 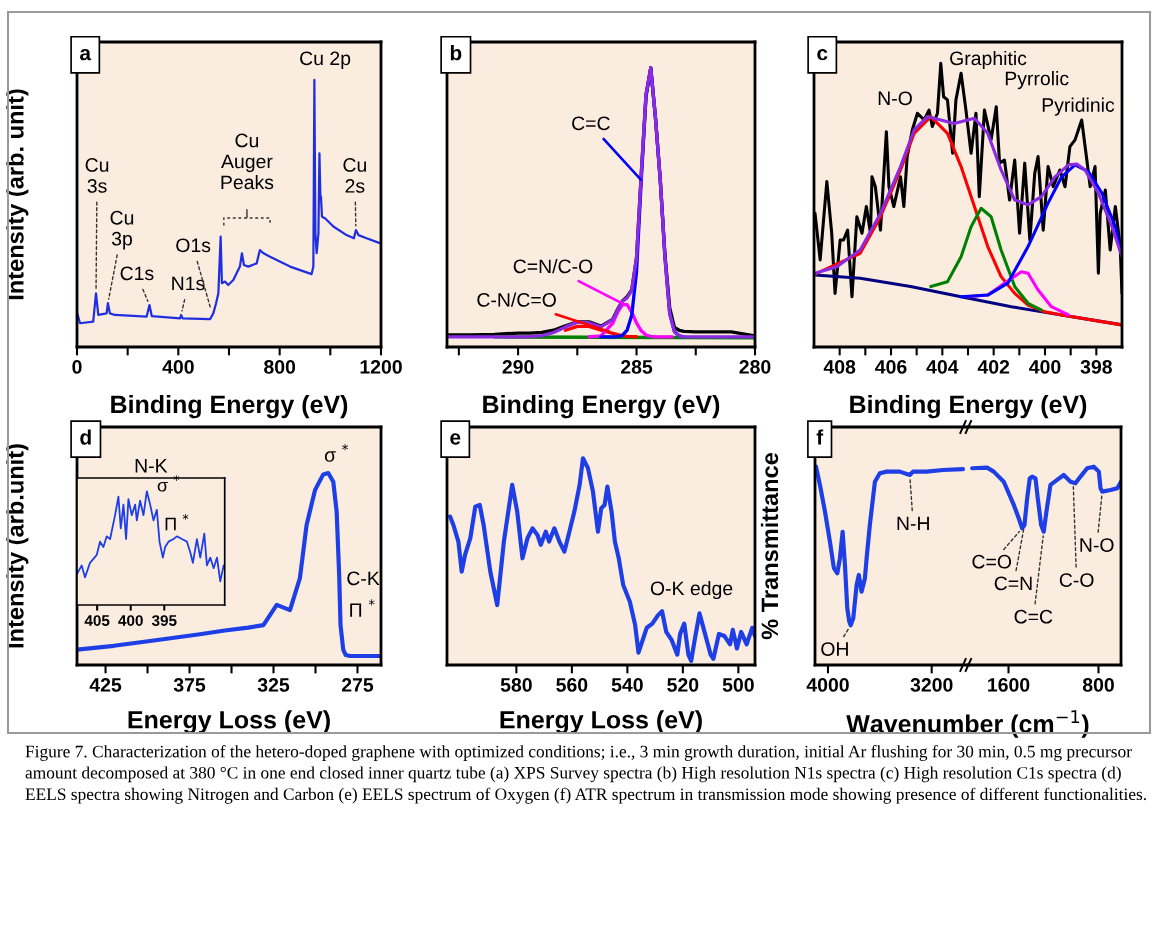 I want to click on annotation: C-N/C=O, so click(x=516, y=299).